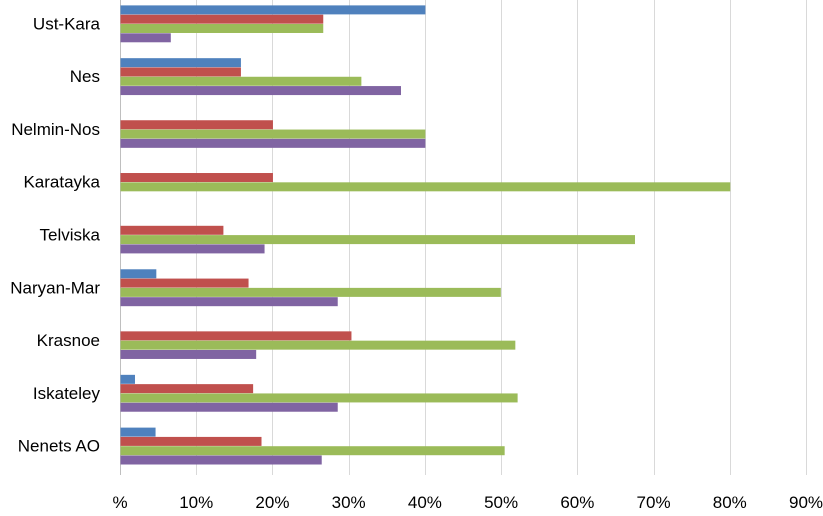  I want to click on category-label: Nelmin-Nos, so click(55, 129).